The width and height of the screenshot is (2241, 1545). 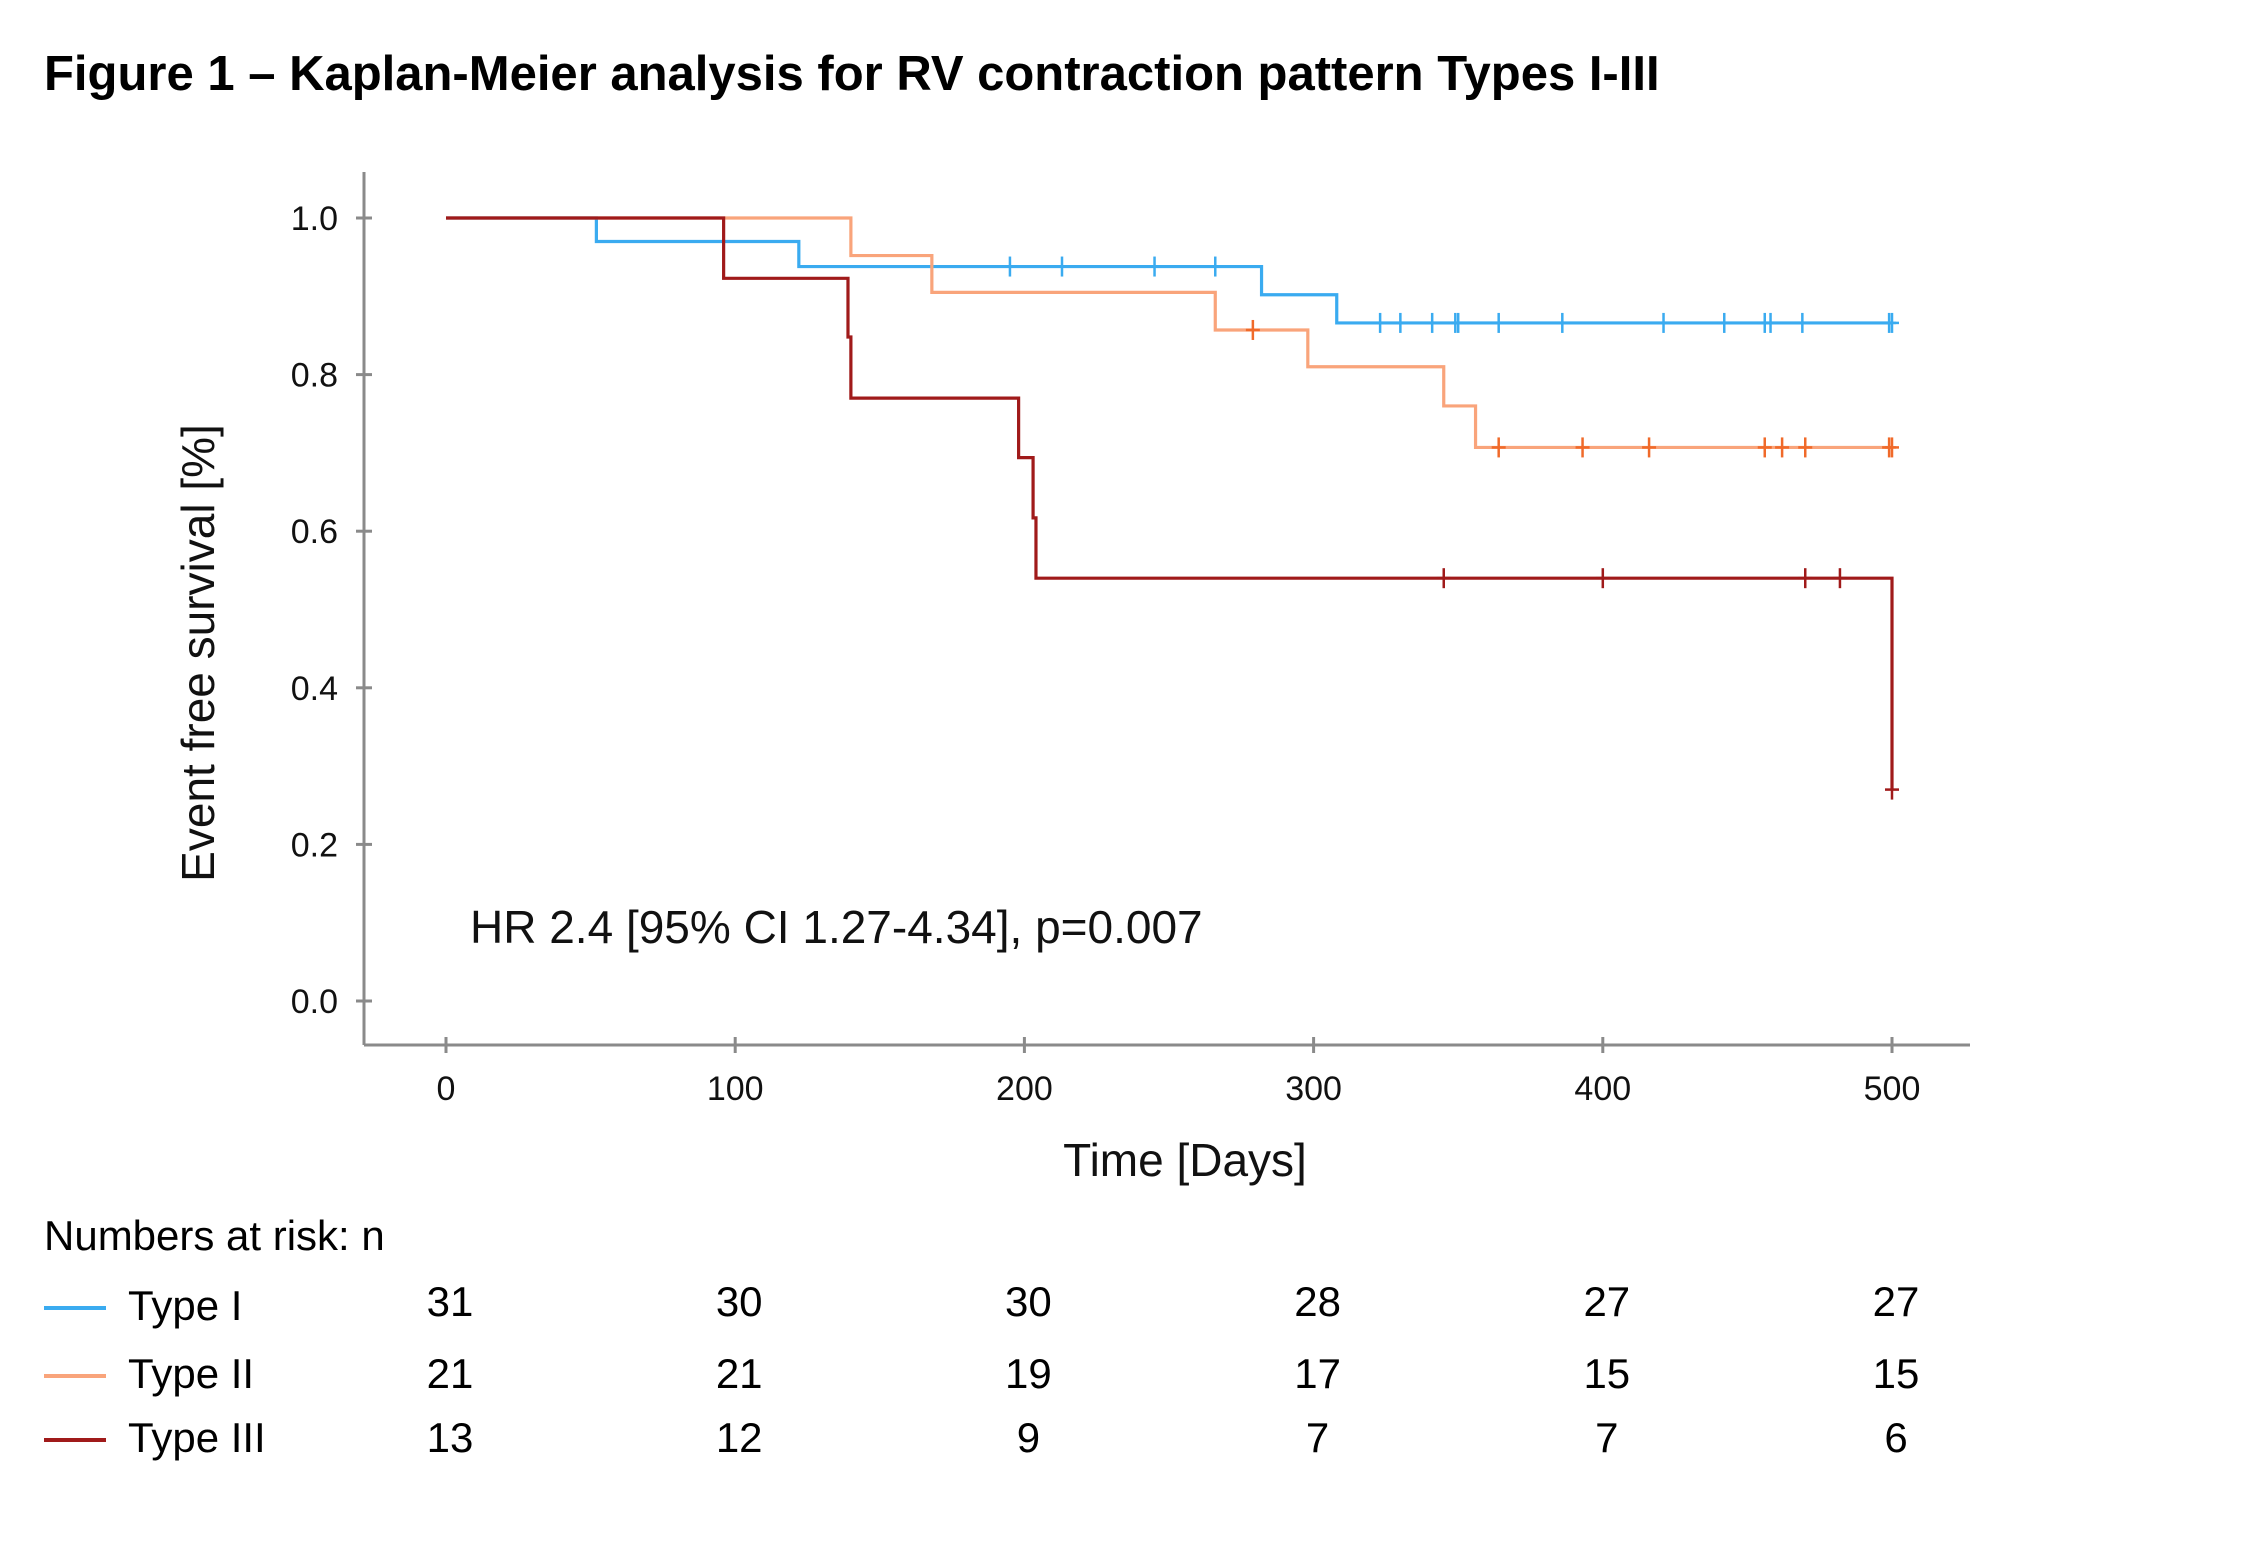 I want to click on y-tick-label: 0.6, so click(x=314, y=532).